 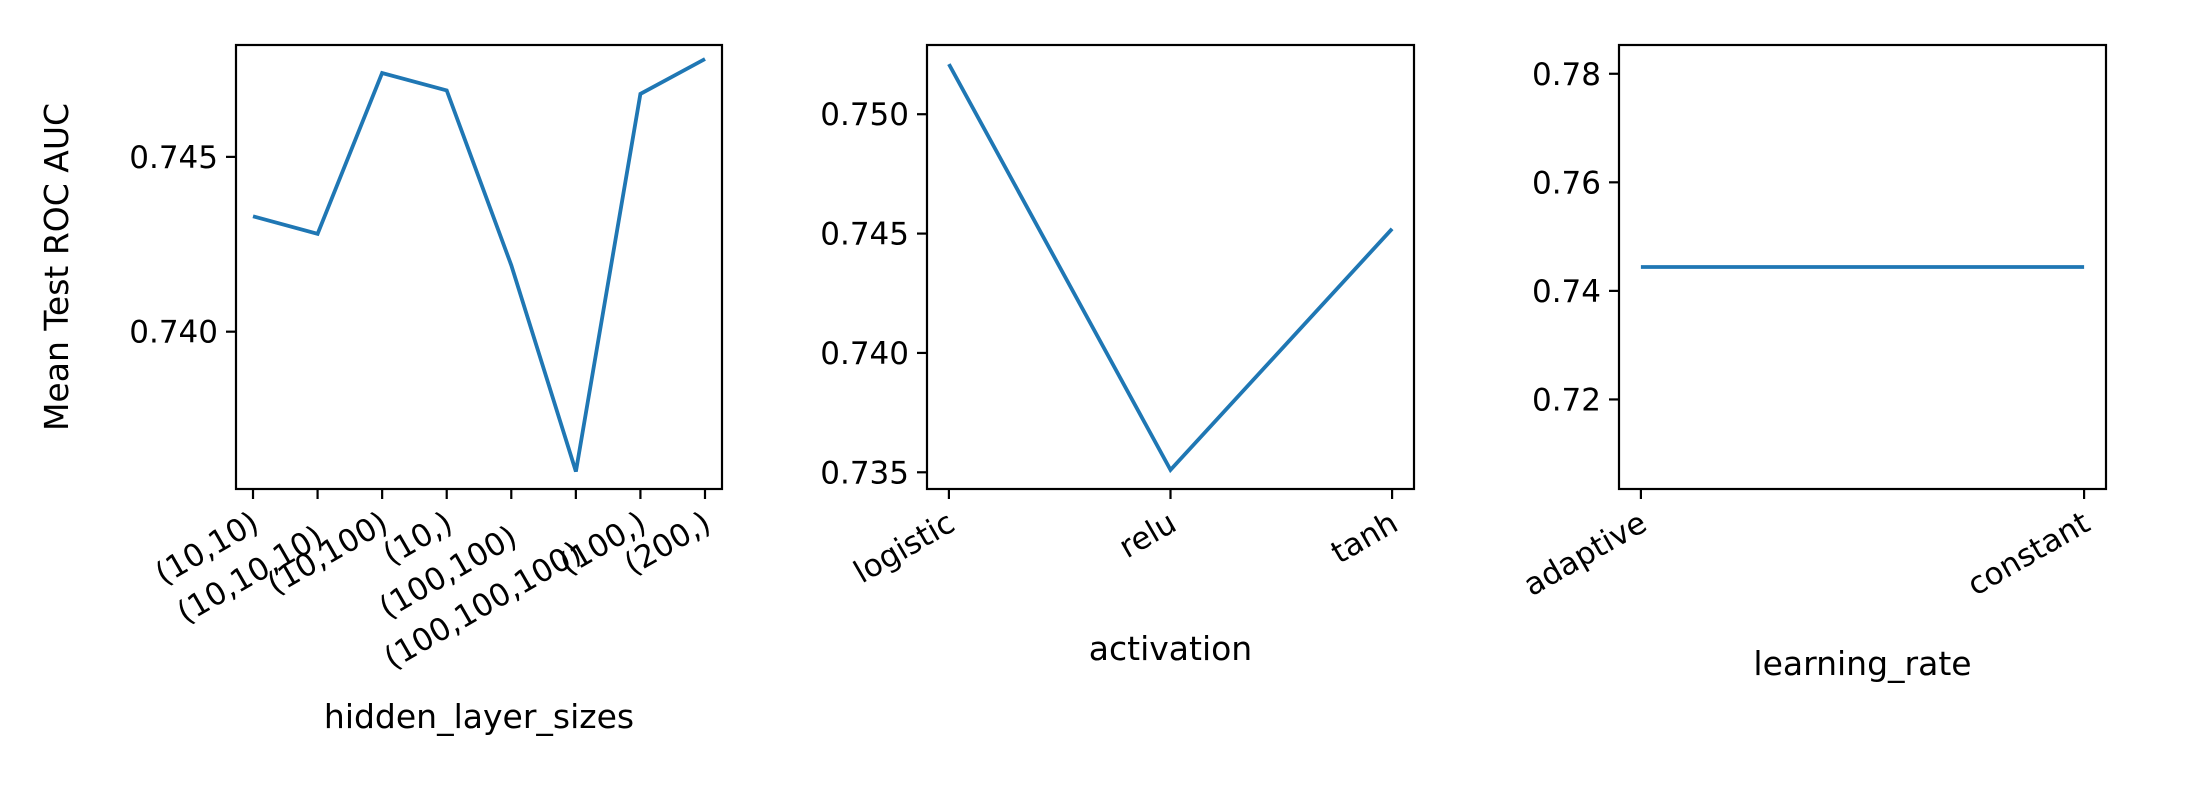 What do you see at coordinates (1170, 648) in the screenshot?
I see `x-axis-label: activation` at bounding box center [1170, 648].